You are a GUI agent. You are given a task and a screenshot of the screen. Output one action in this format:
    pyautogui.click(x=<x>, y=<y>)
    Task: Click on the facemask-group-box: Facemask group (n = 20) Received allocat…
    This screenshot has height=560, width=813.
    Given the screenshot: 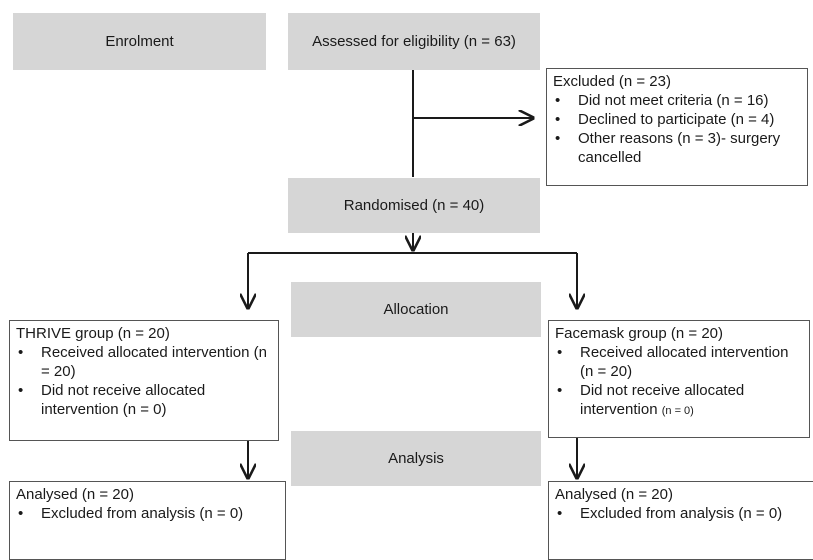 What is the action you would take?
    pyautogui.click(x=679, y=379)
    